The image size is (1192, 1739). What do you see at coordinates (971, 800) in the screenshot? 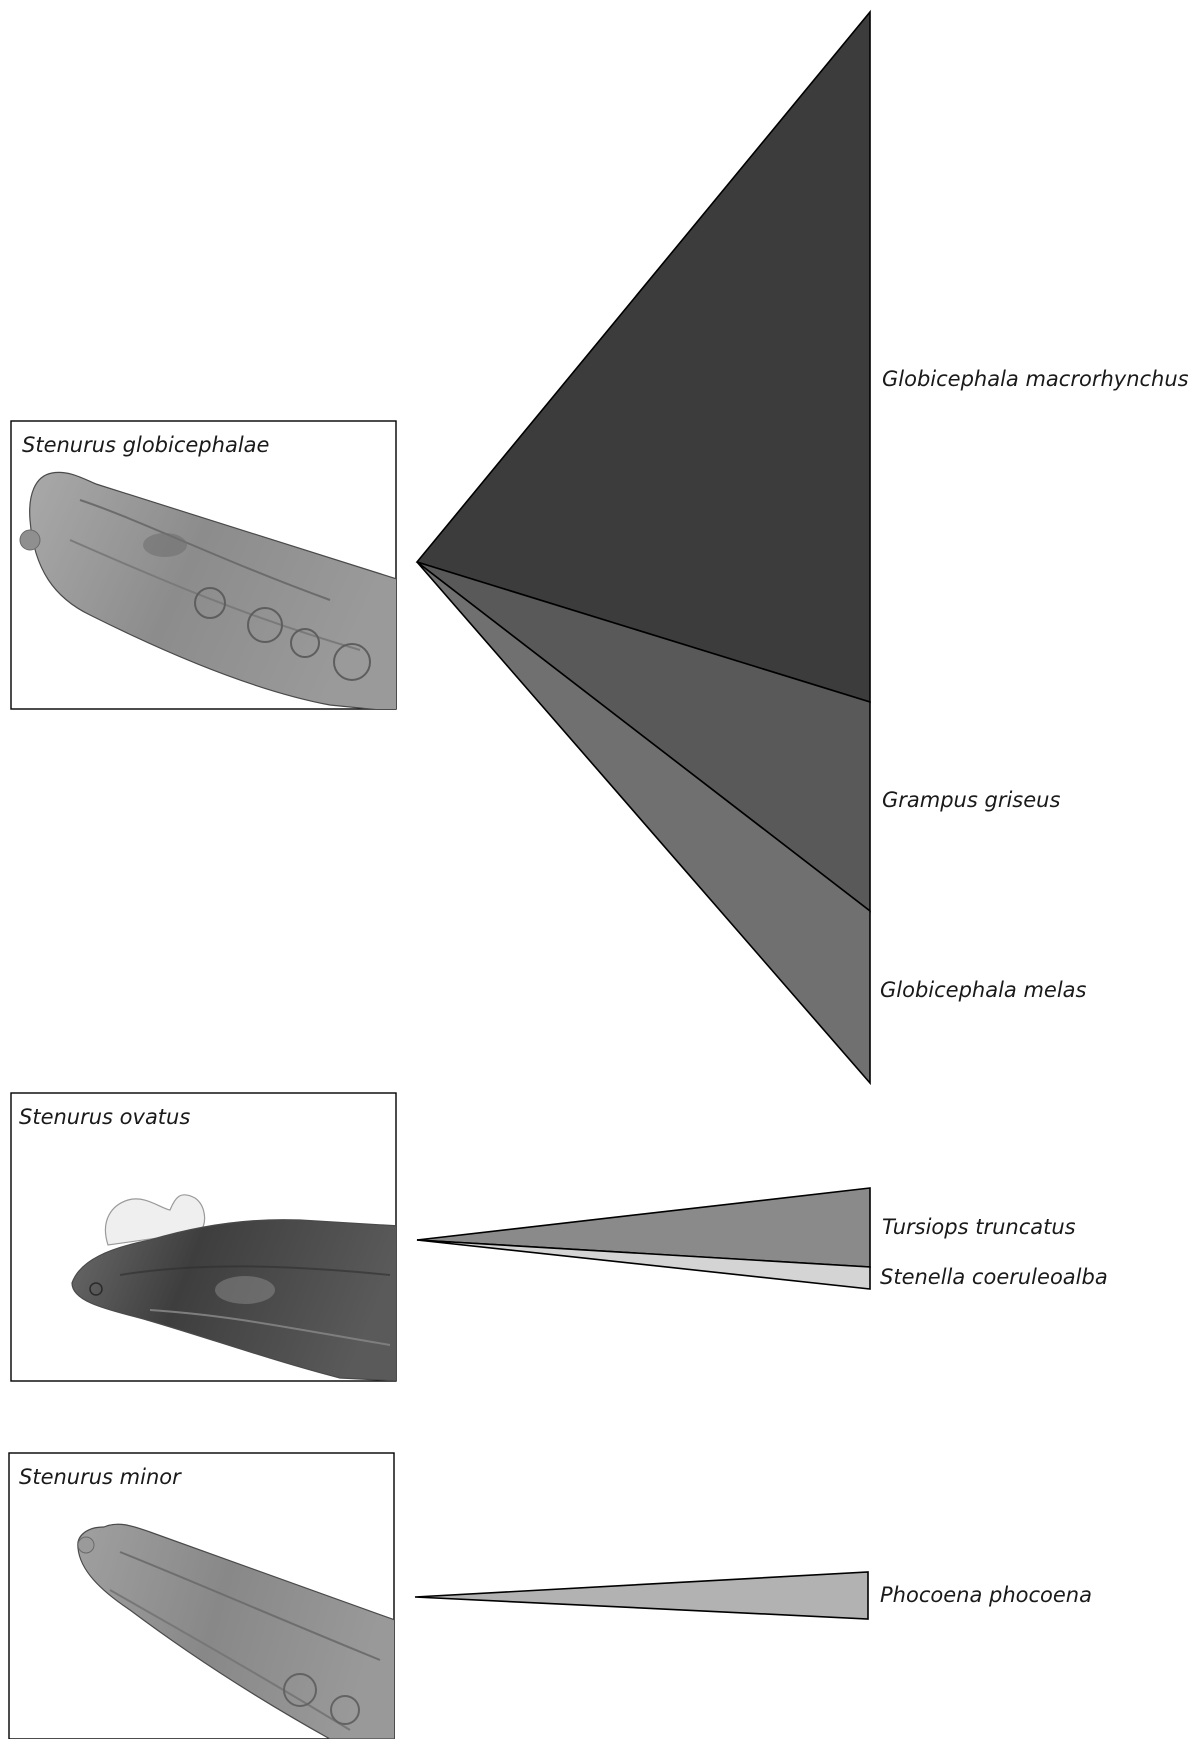
I see `host-name: Grampus griseus` at bounding box center [971, 800].